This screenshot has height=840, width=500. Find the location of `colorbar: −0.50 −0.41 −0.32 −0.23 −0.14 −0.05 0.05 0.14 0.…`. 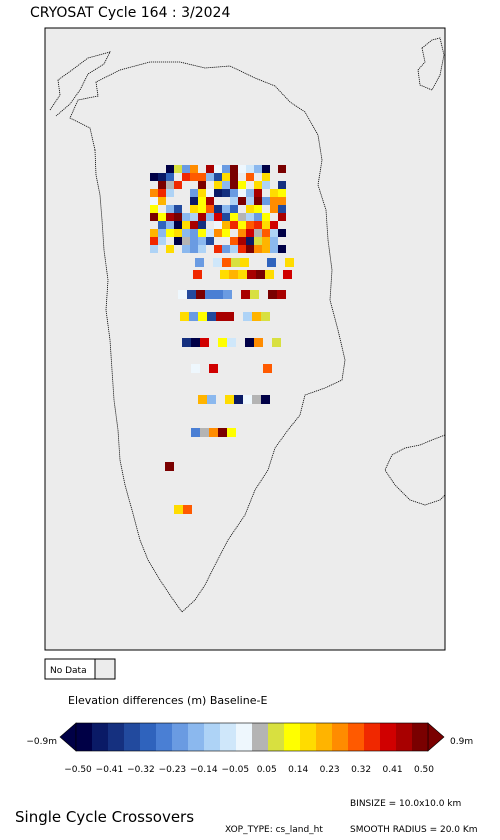

colorbar: −0.50 −0.41 −0.32 −0.23 −0.14 −0.05 0.05 0.14 0.… is located at coordinates (252, 748).